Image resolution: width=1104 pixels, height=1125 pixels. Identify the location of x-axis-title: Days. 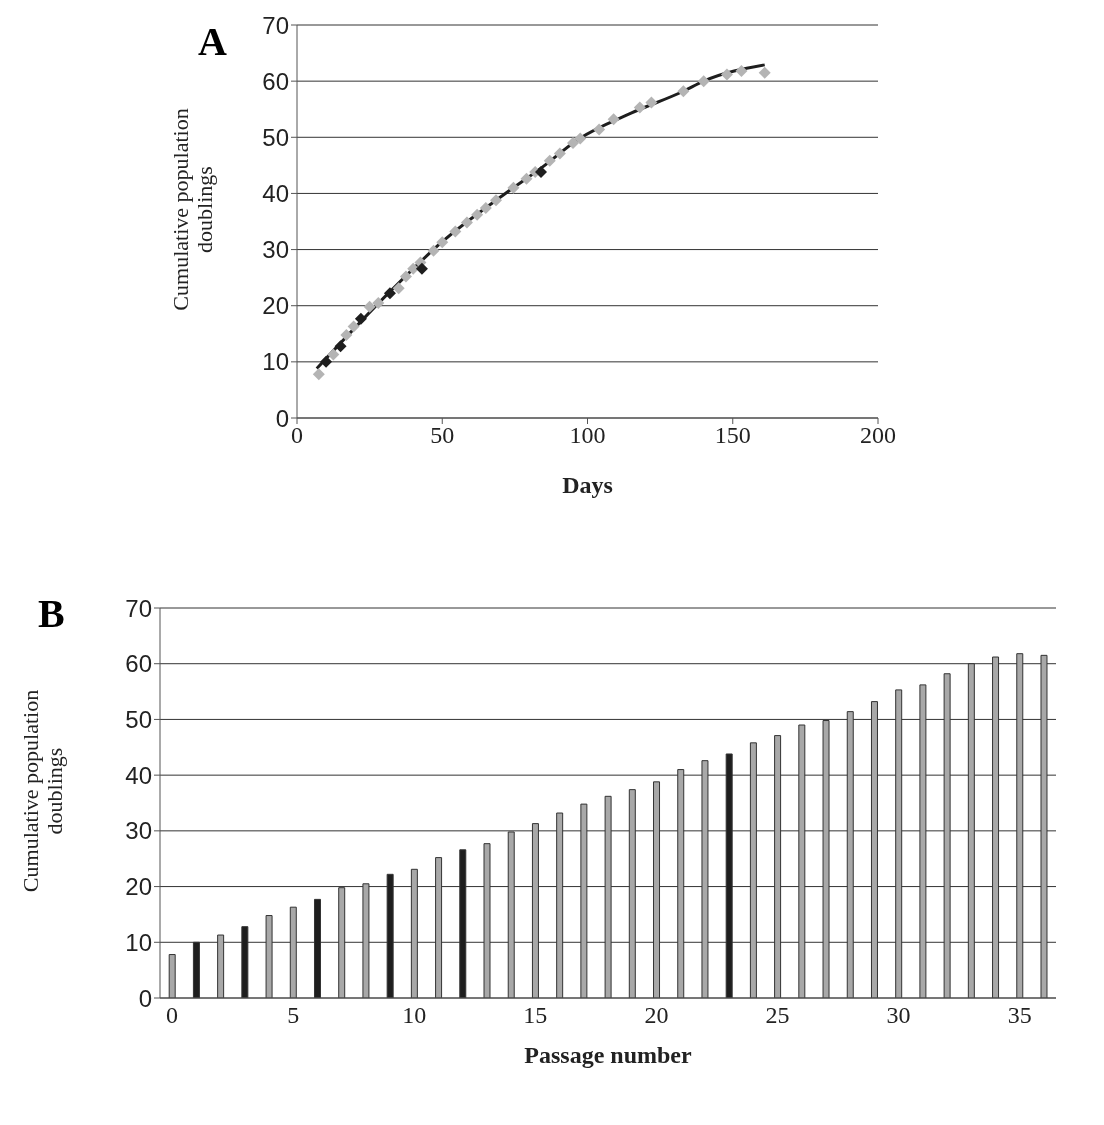
(587, 485).